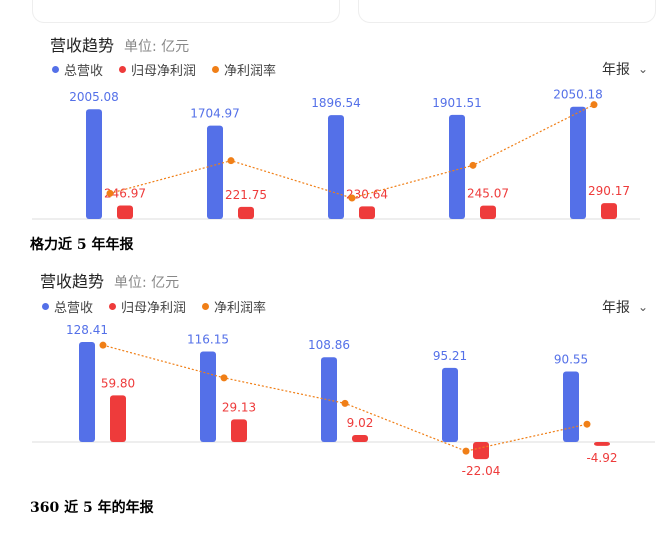 This screenshot has height=534, width=660. Describe the element at coordinates (239, 407) in the screenshot. I see `profit-value-label: 29.13` at that location.